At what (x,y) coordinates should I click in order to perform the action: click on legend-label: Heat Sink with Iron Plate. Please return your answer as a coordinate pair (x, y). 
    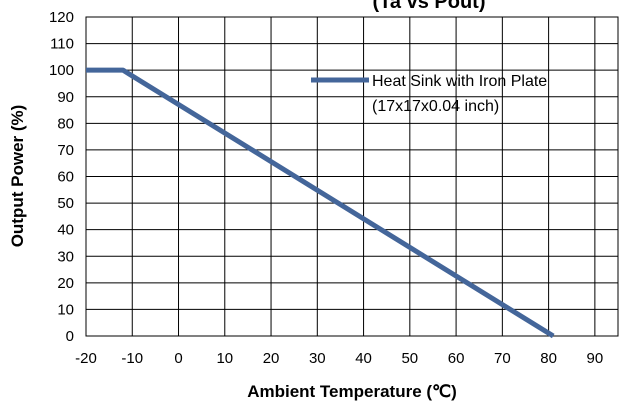
    Looking at the image, I should click on (459, 81).